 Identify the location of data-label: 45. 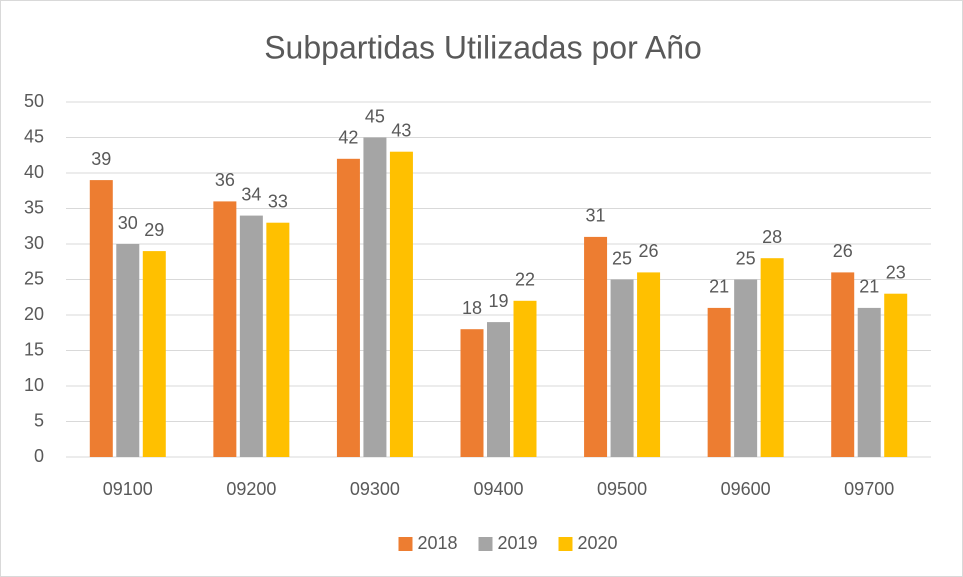
(375, 116).